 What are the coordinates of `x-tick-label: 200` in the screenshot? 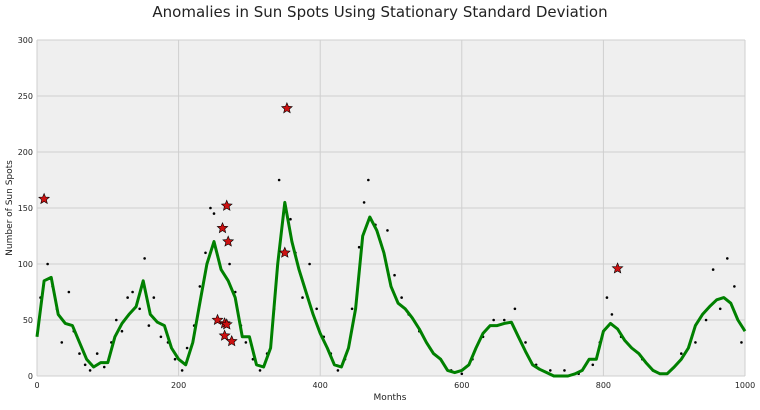 It's located at (178, 385).